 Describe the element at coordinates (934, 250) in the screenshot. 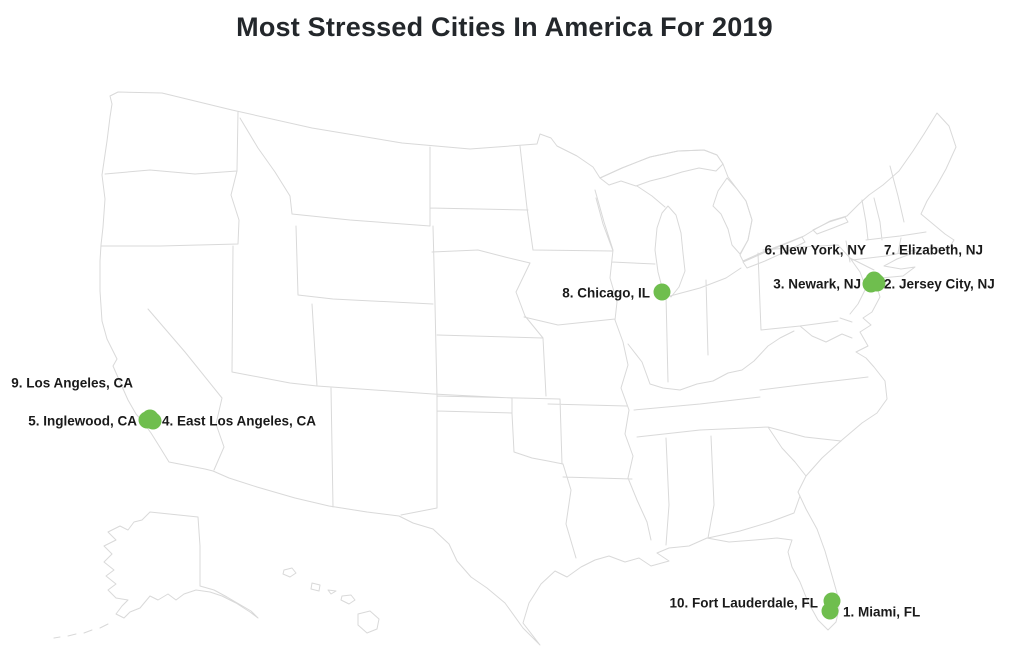

I see `city-label: 7. Elizabeth, NJ` at that location.